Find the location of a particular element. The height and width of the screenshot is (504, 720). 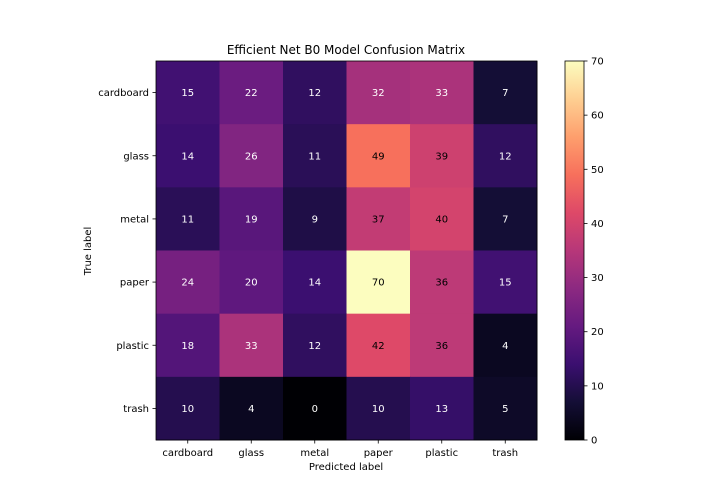

colorbar: 0 10 20 30 40 50 60 70 is located at coordinates (584, 252).